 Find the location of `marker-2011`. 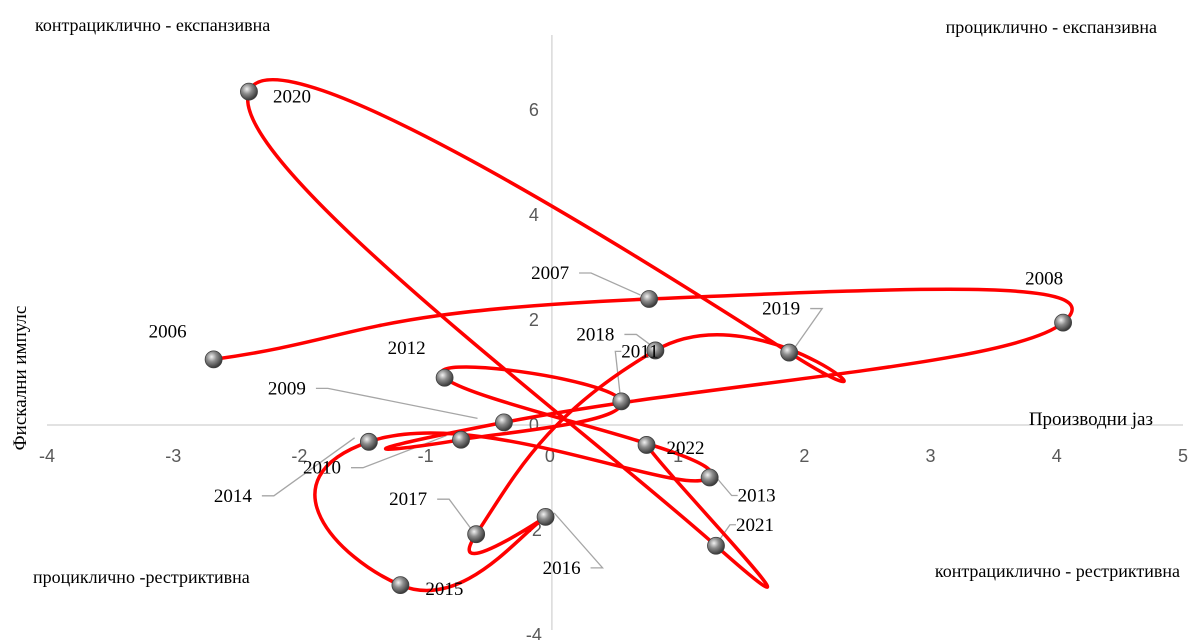

marker-2011 is located at coordinates (621, 401).